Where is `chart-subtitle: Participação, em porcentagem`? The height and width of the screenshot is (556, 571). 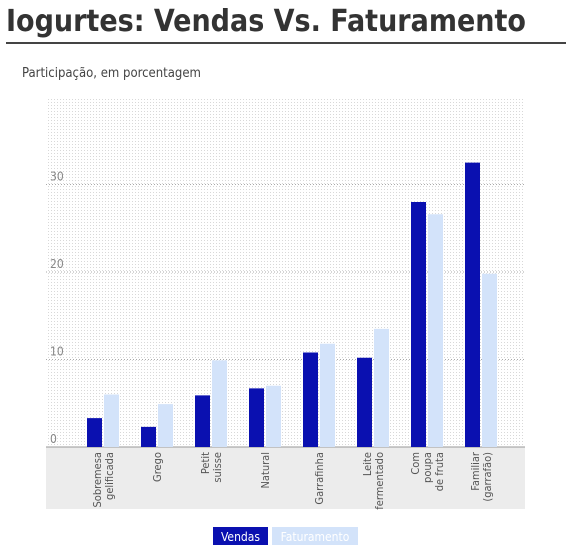 chart-subtitle: Participação, em porcentagem is located at coordinates (111, 73).